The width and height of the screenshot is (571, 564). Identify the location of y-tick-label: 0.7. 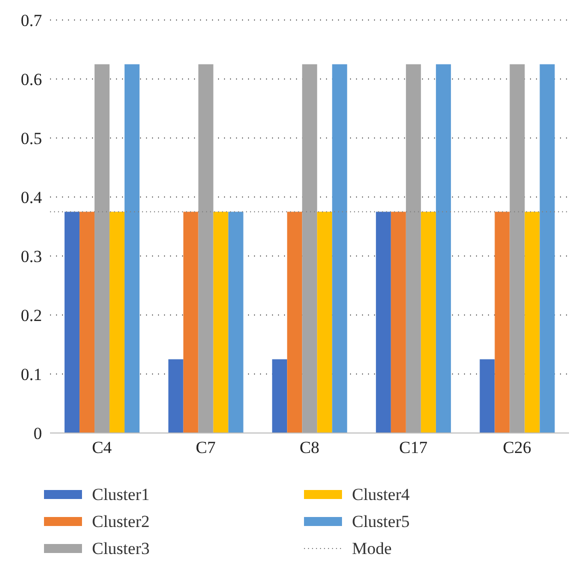
(31, 20).